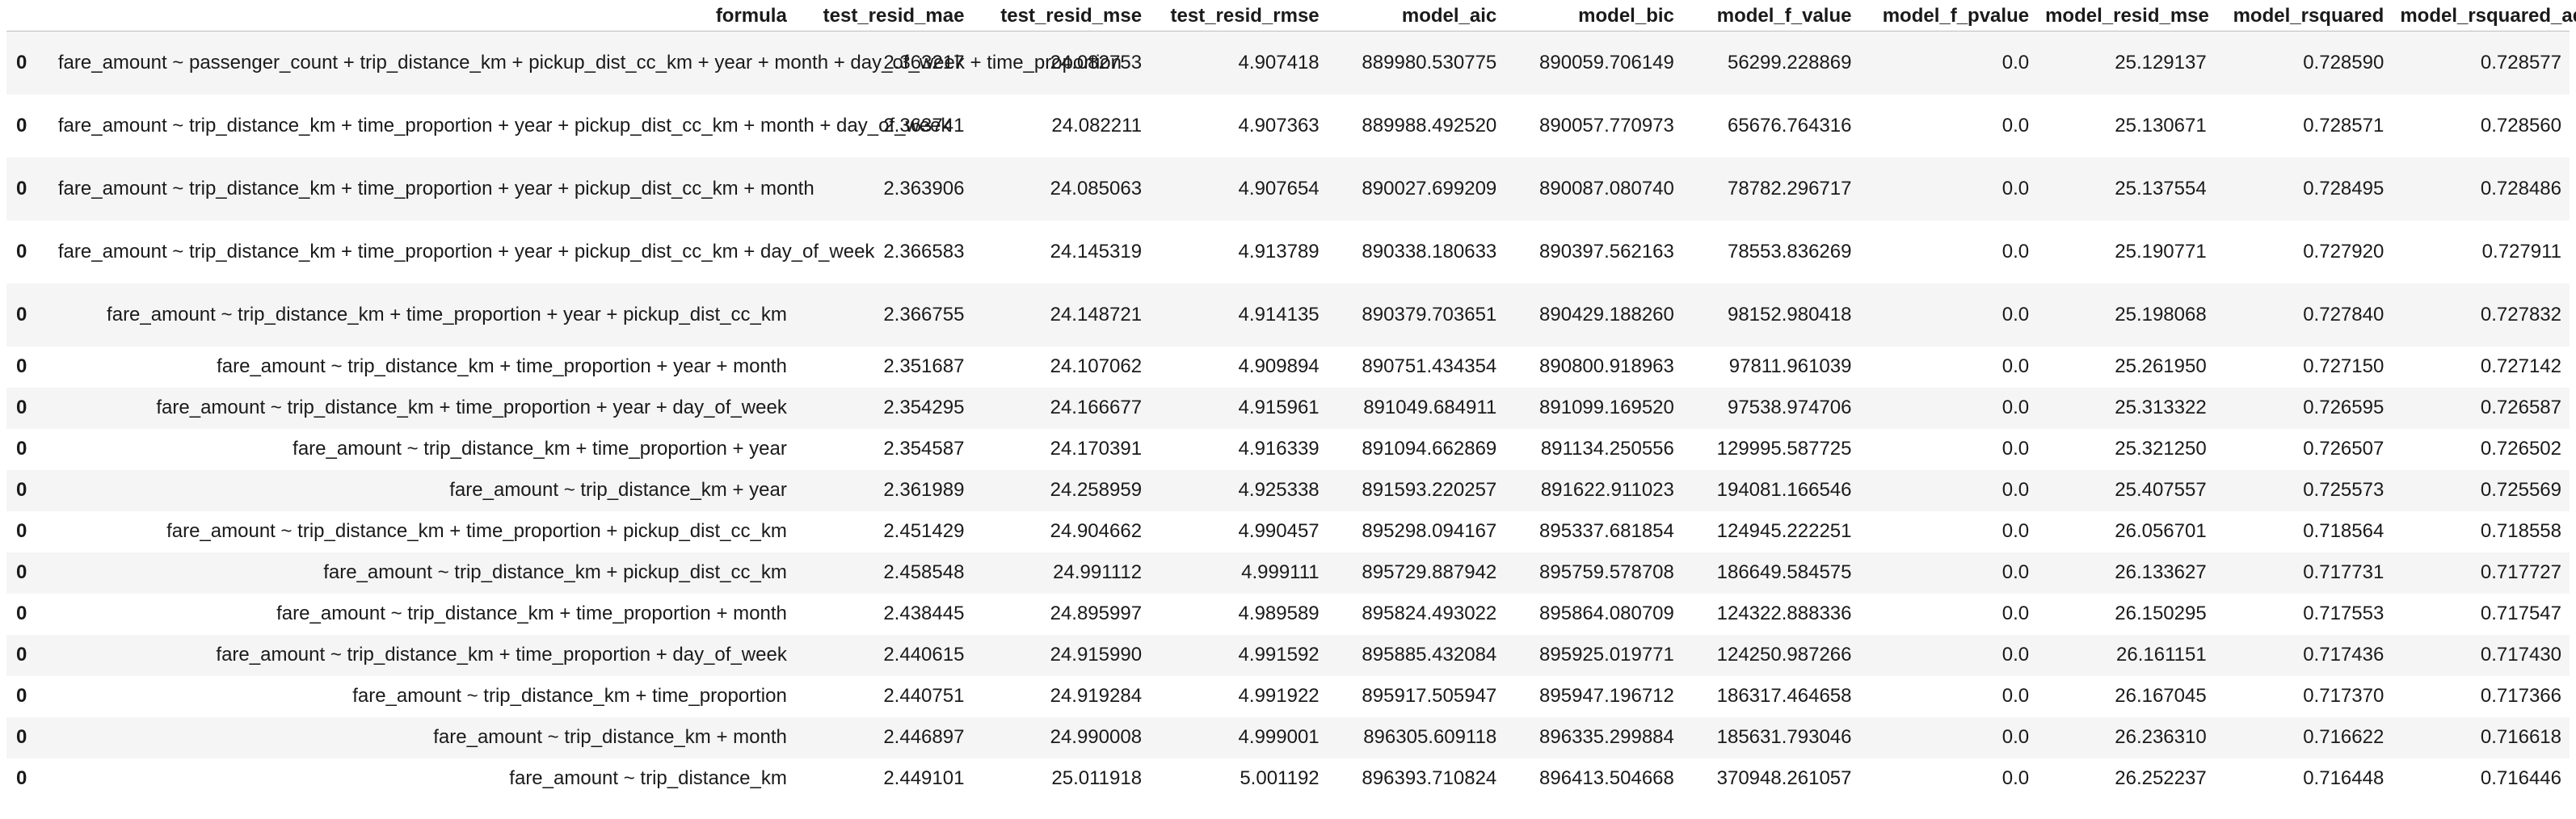  What do you see at coordinates (924, 62) in the screenshot?
I see `cell-test-resid-mae: 2.363217` at bounding box center [924, 62].